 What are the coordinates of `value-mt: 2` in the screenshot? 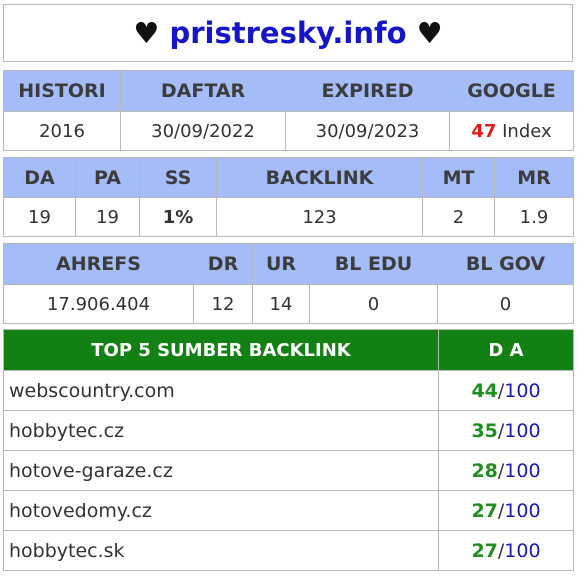 It's located at (458, 217).